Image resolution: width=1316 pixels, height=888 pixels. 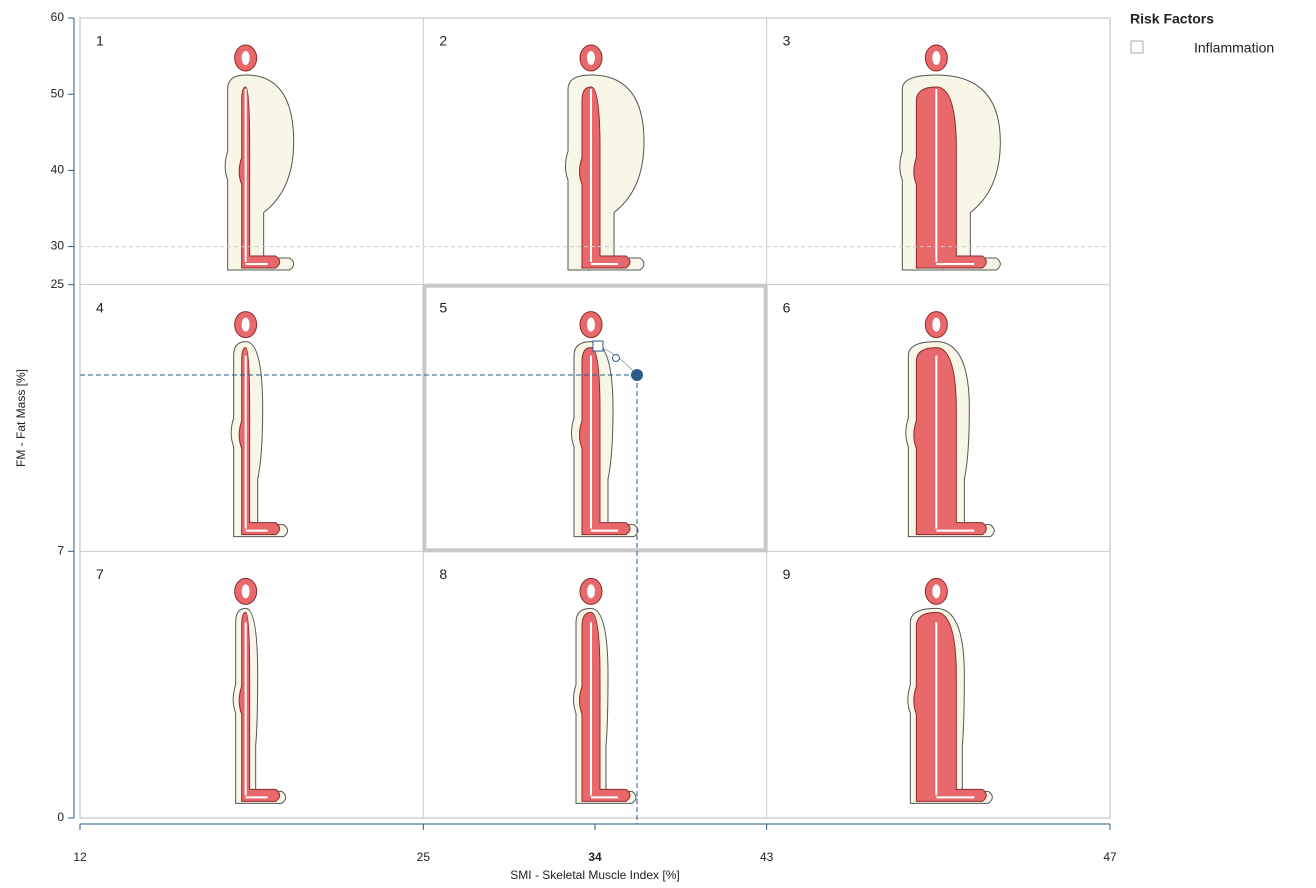 What do you see at coordinates (443, 574) in the screenshot?
I see `cell-number: 8` at bounding box center [443, 574].